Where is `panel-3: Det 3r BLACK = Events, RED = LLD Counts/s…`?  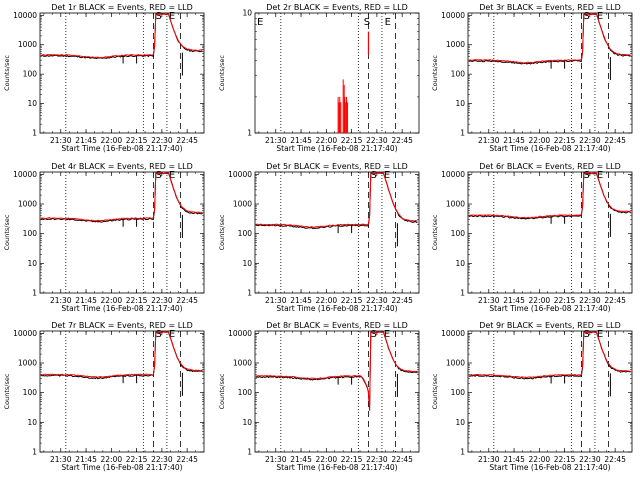 panel-3: Det 3r BLACK = Events, RED = LLD Counts/s… is located at coordinates (532, 78).